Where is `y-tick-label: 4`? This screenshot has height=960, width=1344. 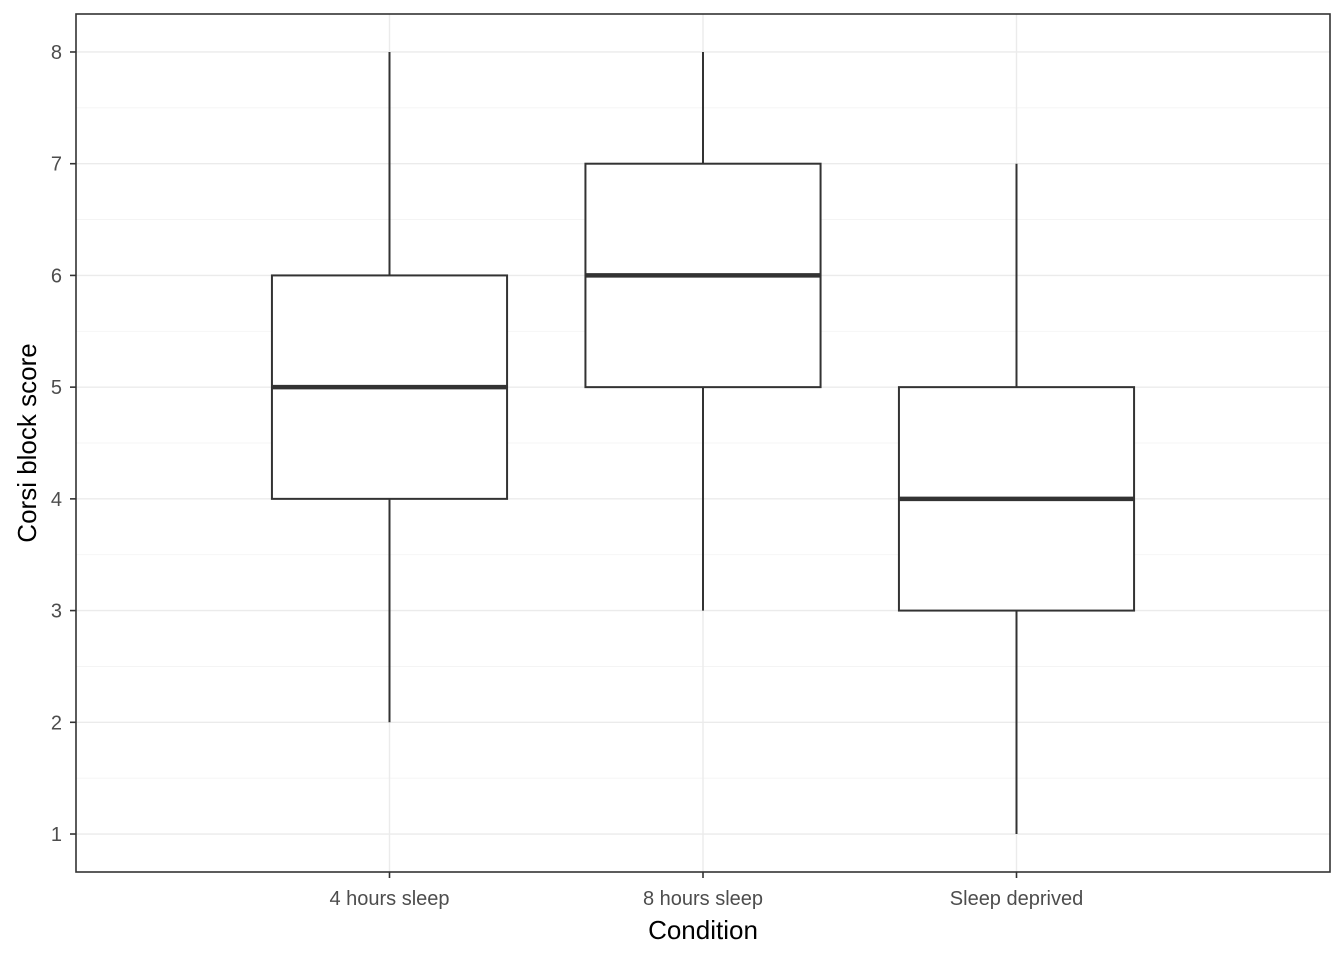
y-tick-label: 4 is located at coordinates (56, 500).